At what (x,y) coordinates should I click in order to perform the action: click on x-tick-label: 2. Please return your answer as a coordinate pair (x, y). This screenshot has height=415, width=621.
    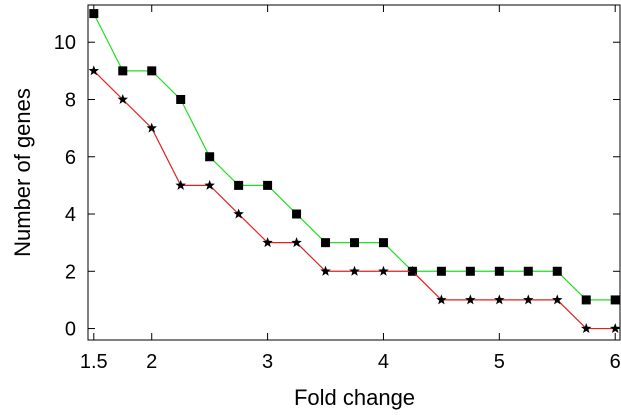
    Looking at the image, I should click on (151, 362).